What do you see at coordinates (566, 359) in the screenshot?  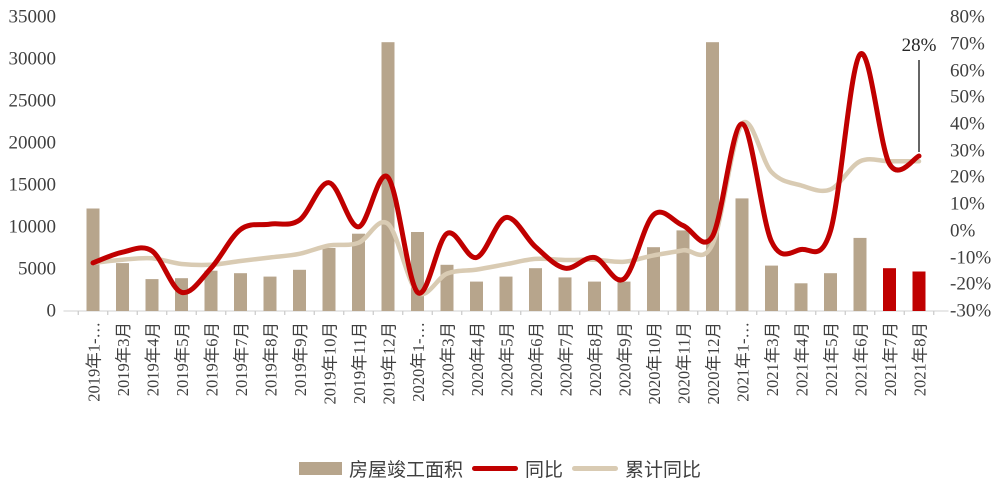 I see `x-axis-label: 2020年7月` at bounding box center [566, 359].